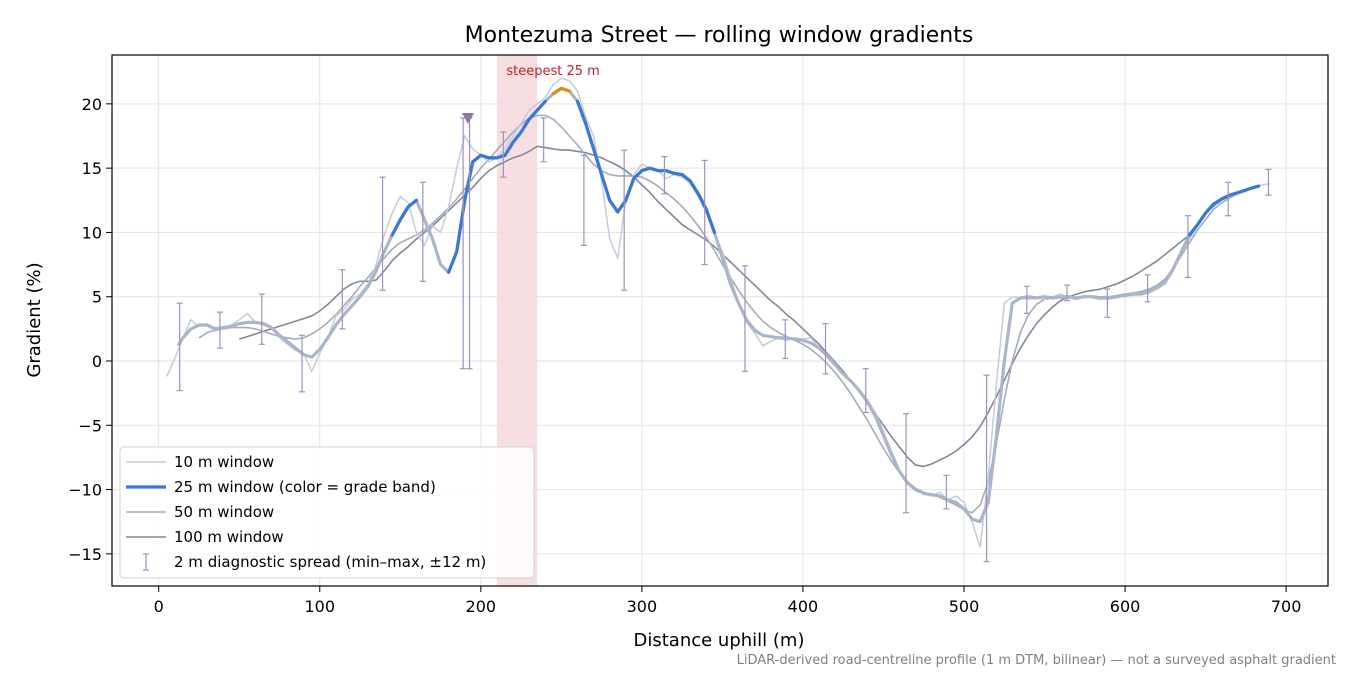  Describe the element at coordinates (330, 562) in the screenshot. I see `legend-label: 2 m diagnostic spread (min–max, ±12 m)` at that location.